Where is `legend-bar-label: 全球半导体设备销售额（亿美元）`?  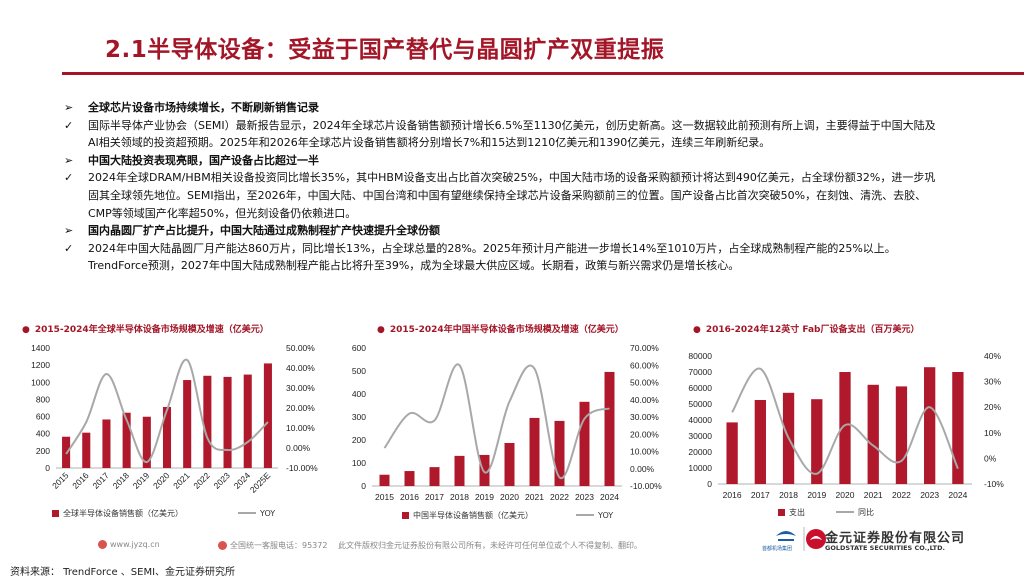
legend-bar-label: 全球半导体设备销售额（亿美元） is located at coordinates (123, 513).